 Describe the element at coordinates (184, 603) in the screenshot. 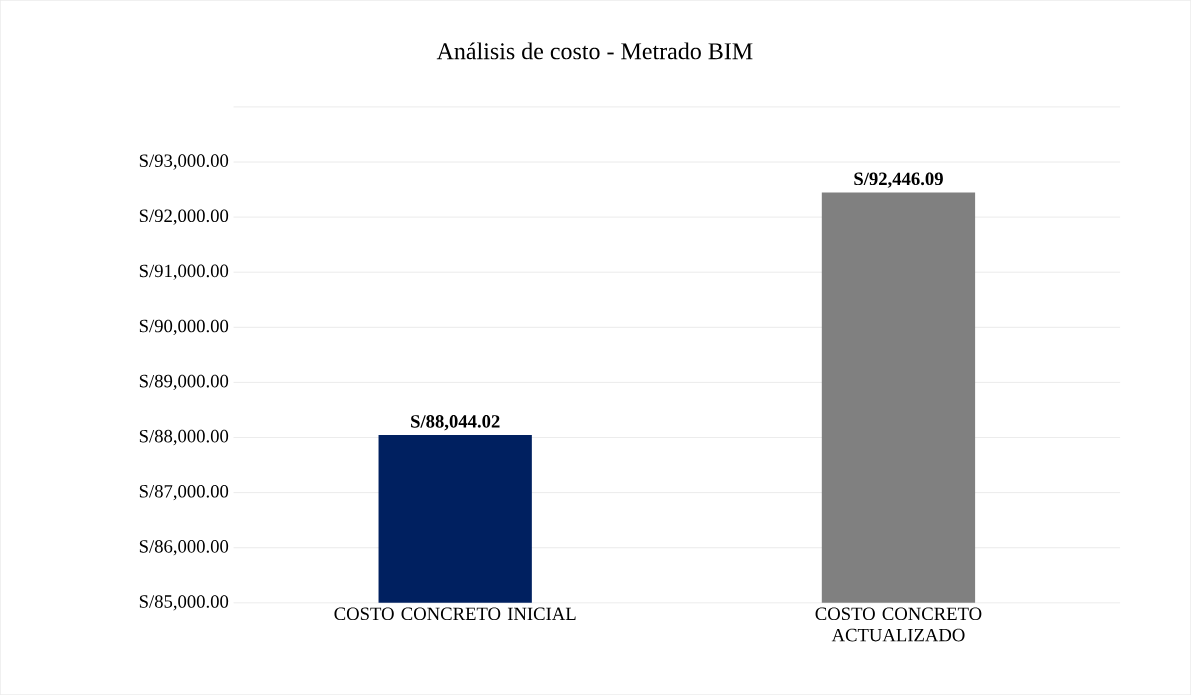

I see `y-tick-label: S/85,000.00` at that location.